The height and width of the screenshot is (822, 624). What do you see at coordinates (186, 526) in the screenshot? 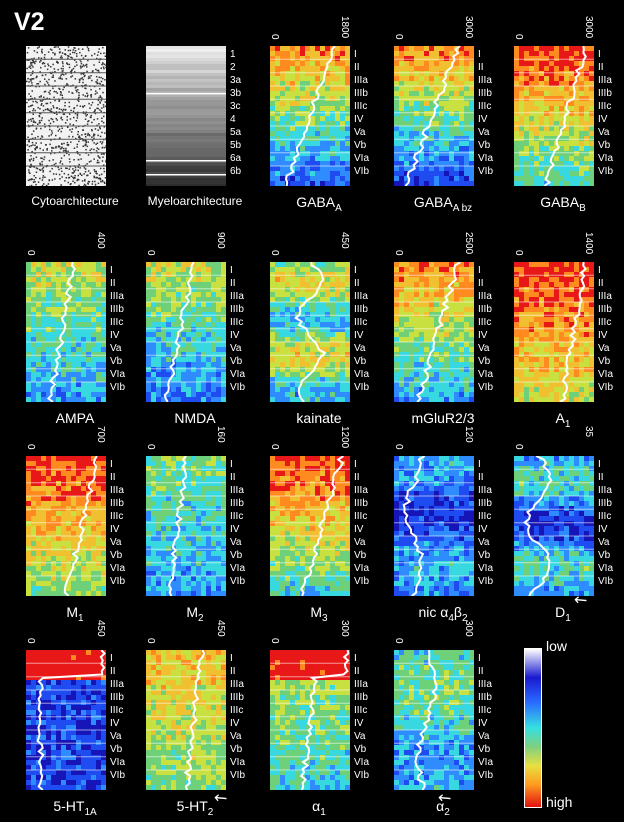
I see `panel-m2` at bounding box center [186, 526].